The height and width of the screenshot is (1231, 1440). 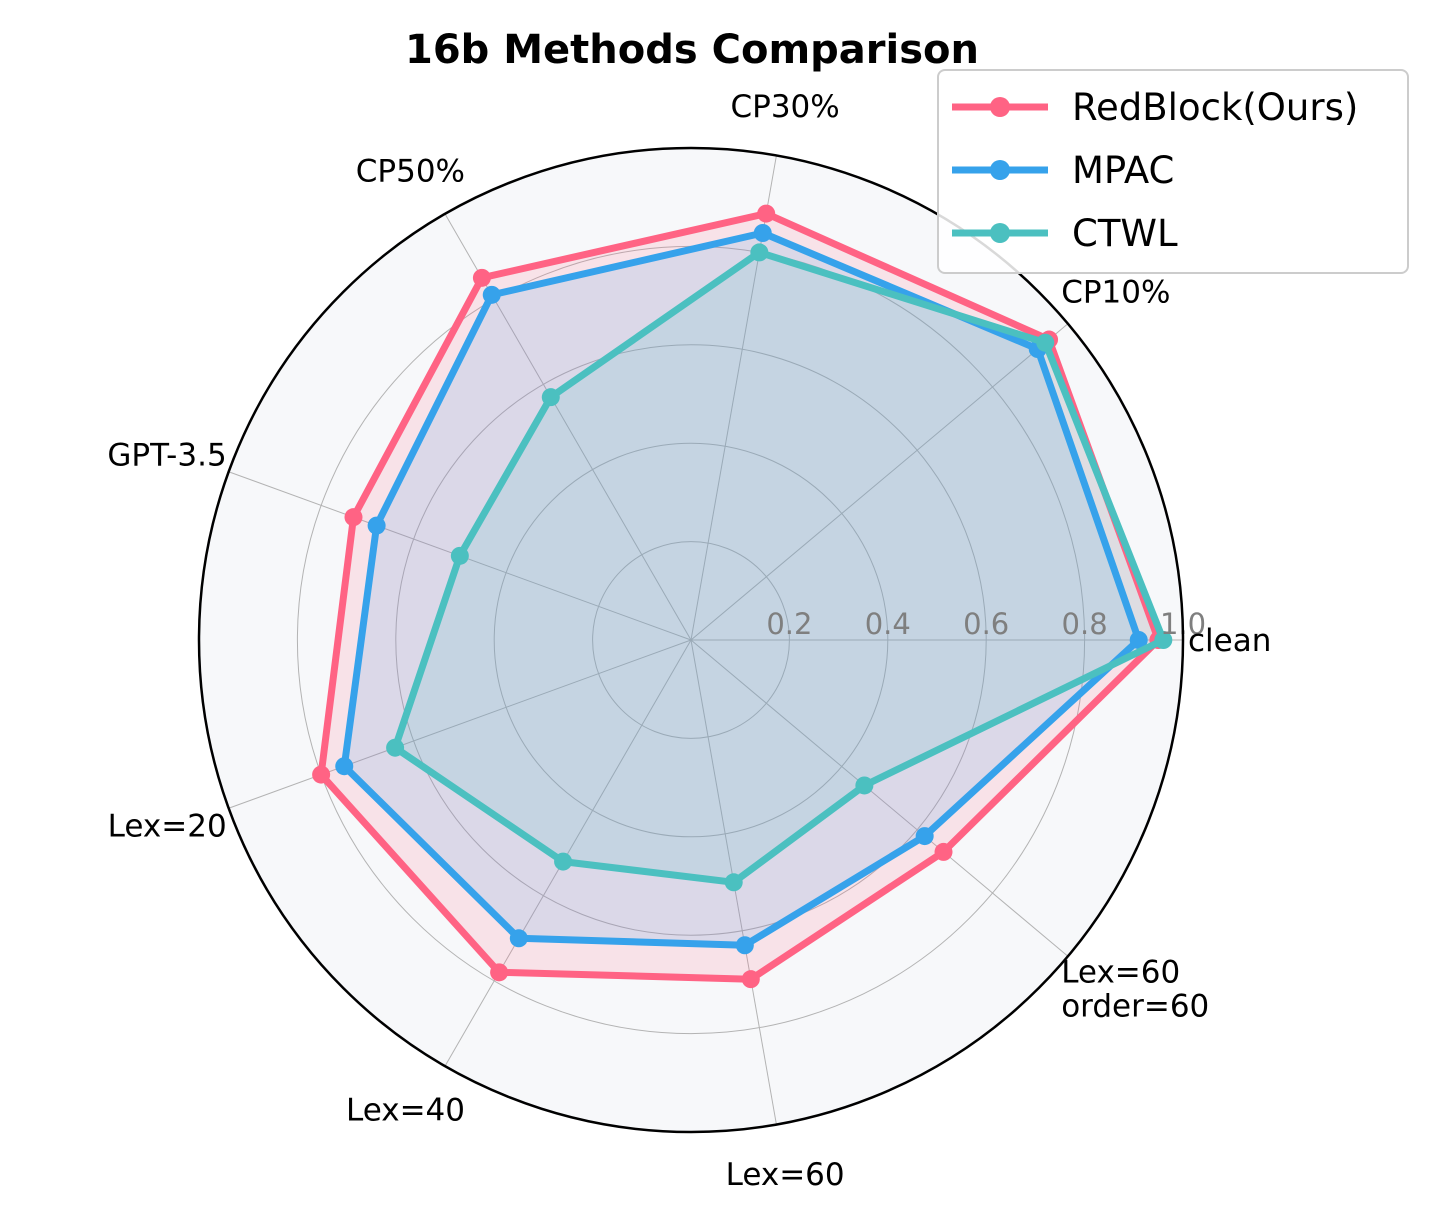 I want to click on axis-label-8: Lex=60, so click(x=785, y=1175).